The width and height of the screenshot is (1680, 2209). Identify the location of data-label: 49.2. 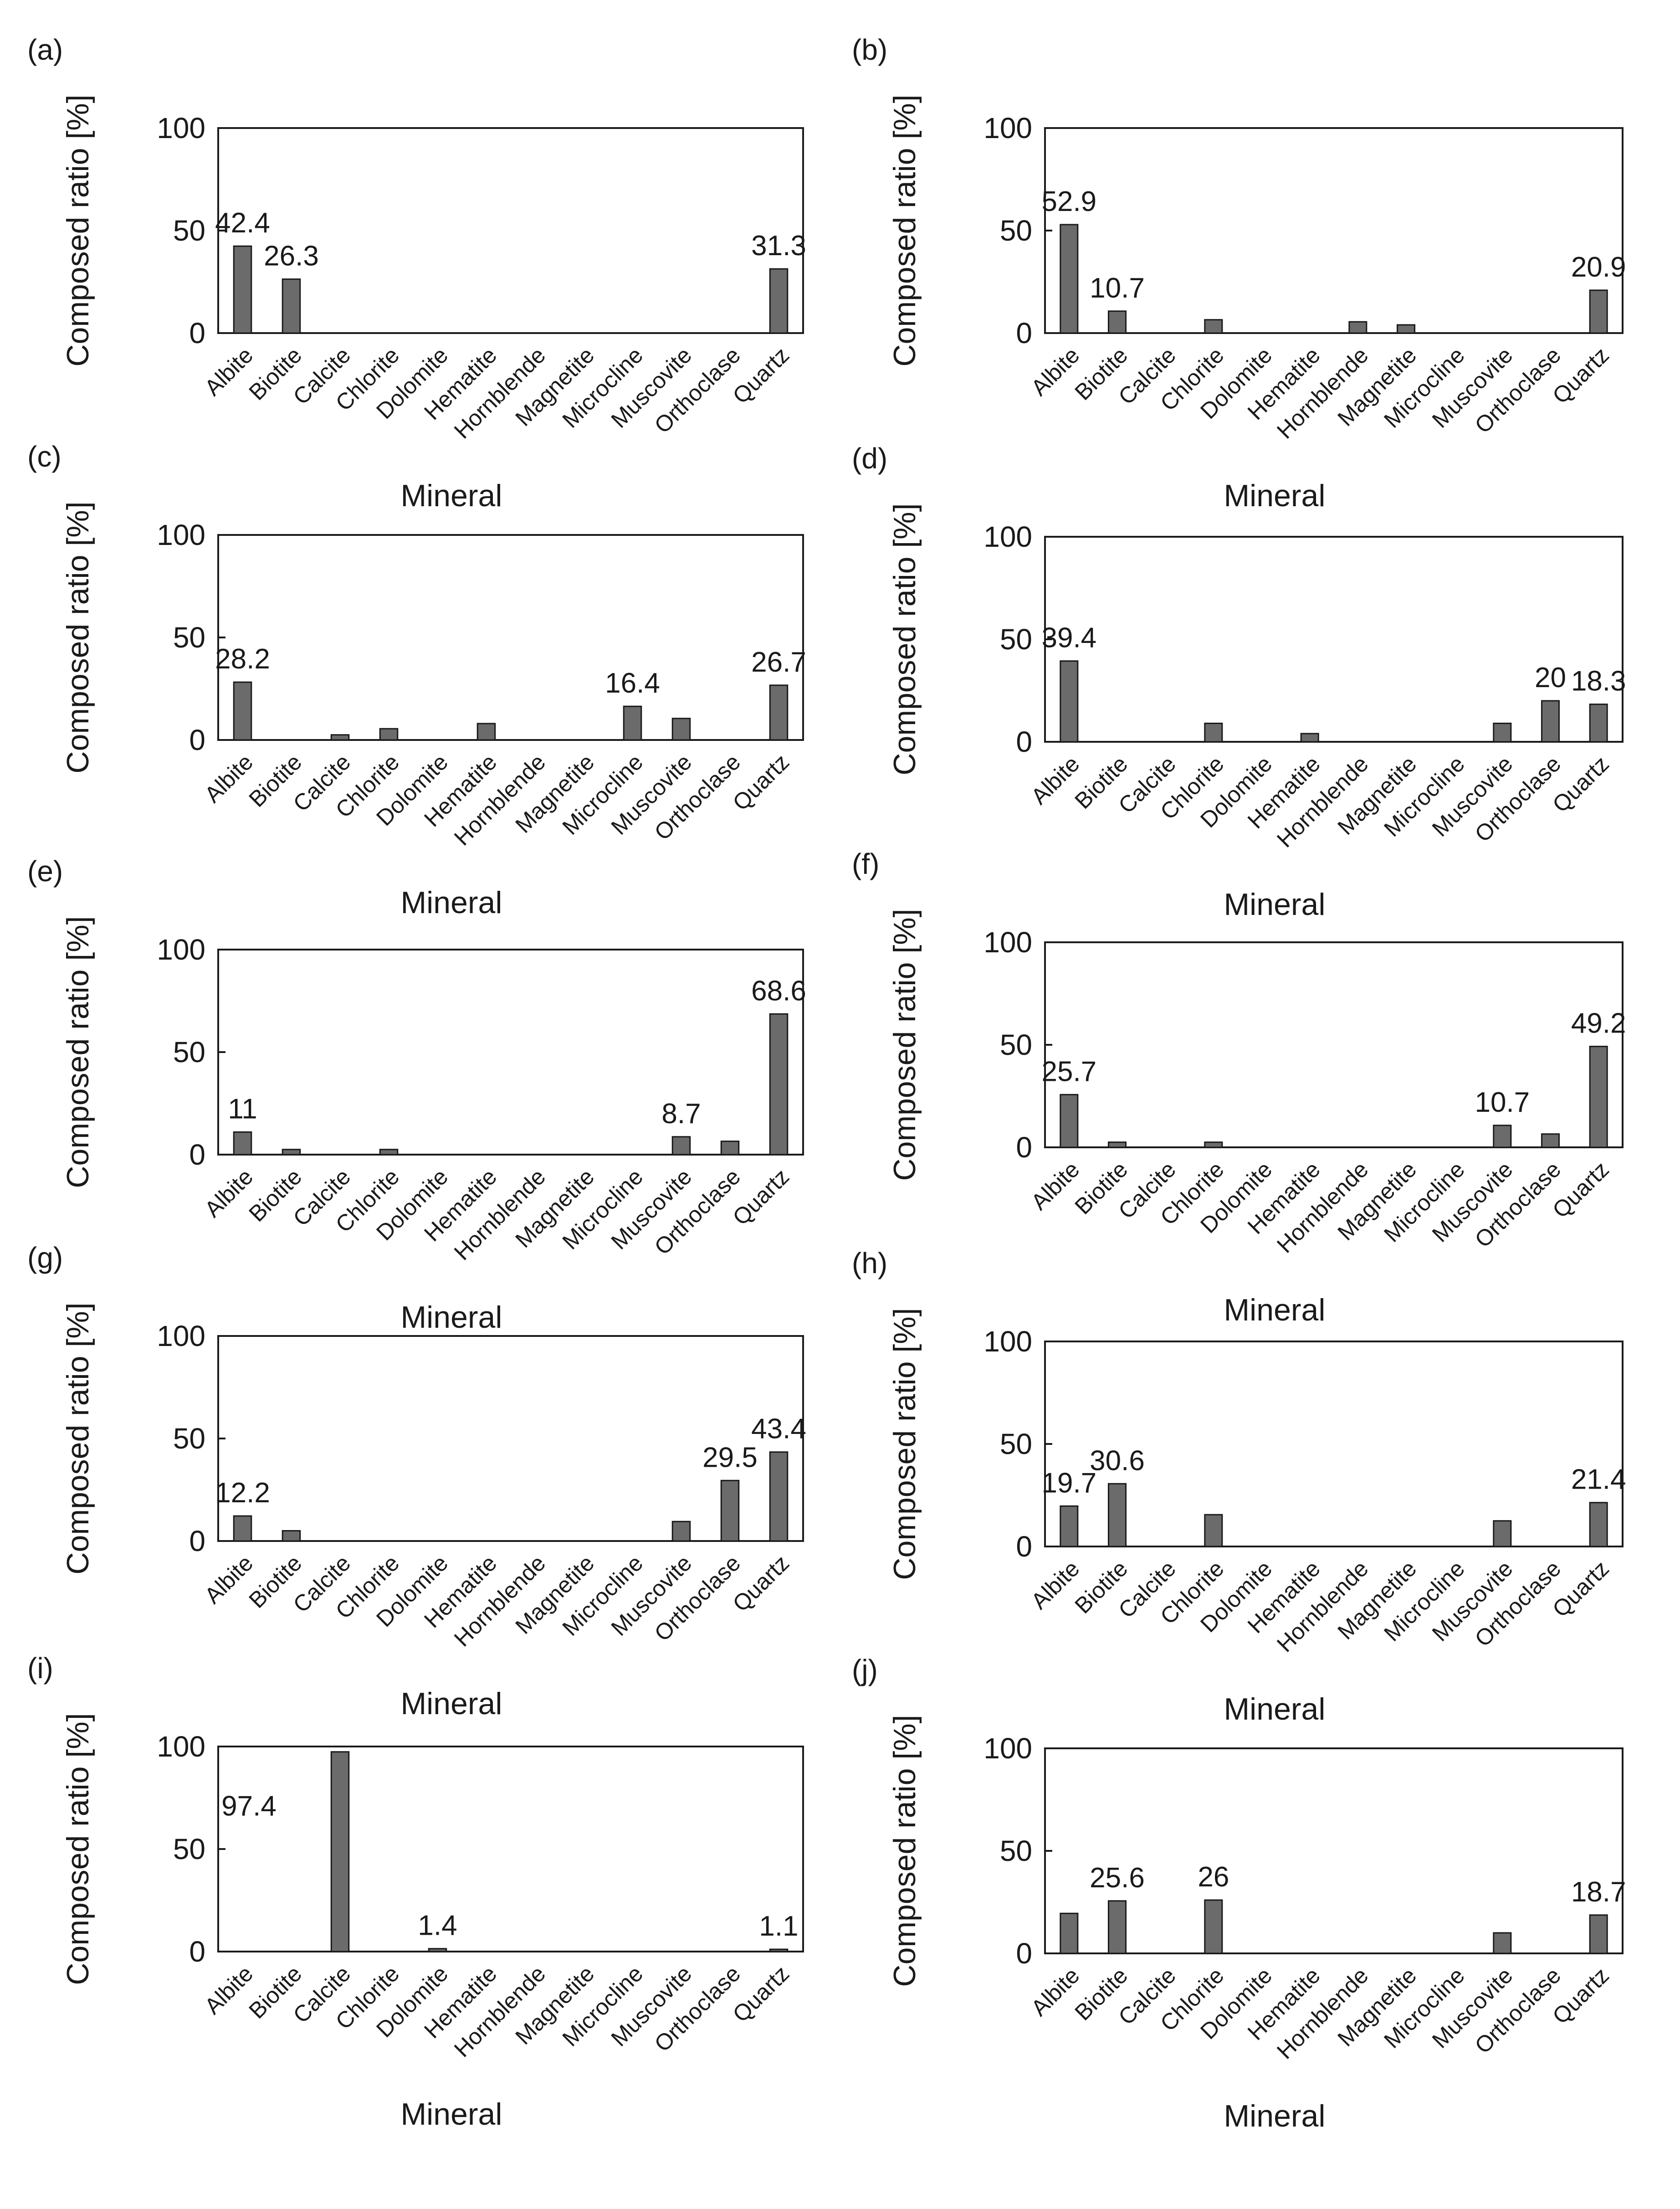
(1599, 1023).